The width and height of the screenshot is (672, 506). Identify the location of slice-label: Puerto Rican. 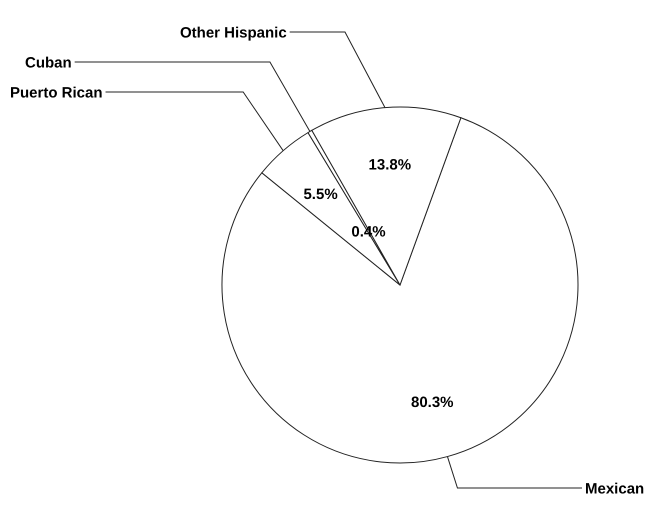
(56, 93).